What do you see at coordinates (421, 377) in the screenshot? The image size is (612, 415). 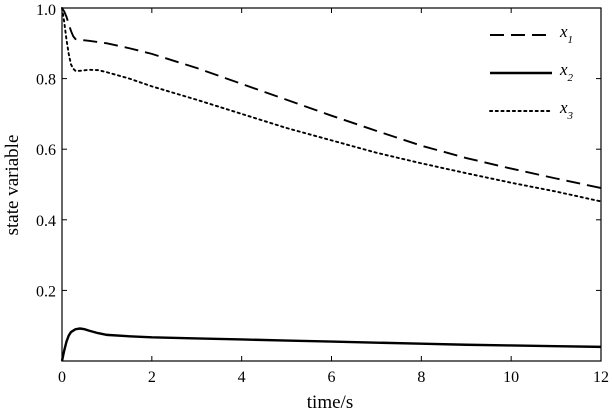 I see `x-tick-label: 8` at bounding box center [421, 377].